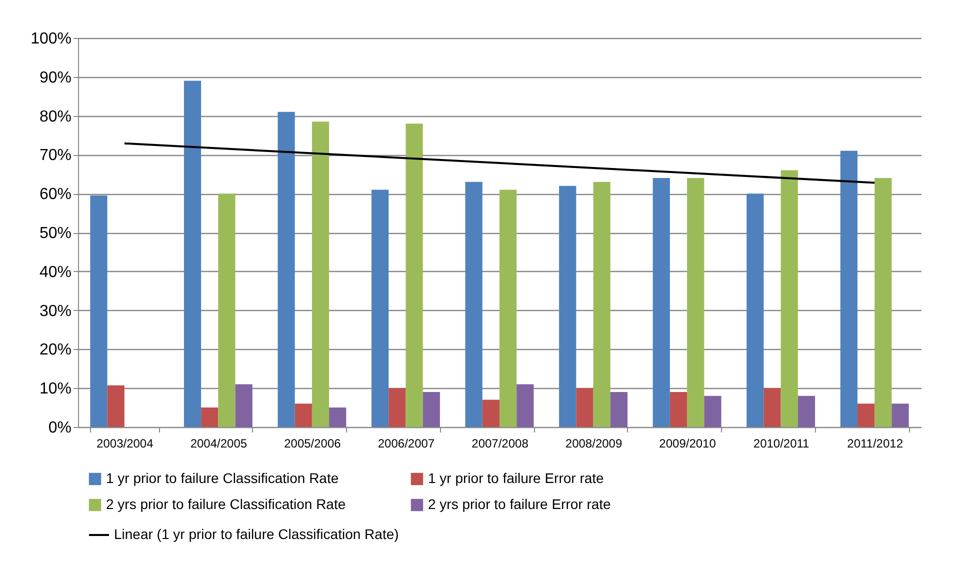 This screenshot has width=958, height=579. I want to click on x-tick-label: 2004/2005, so click(219, 443).